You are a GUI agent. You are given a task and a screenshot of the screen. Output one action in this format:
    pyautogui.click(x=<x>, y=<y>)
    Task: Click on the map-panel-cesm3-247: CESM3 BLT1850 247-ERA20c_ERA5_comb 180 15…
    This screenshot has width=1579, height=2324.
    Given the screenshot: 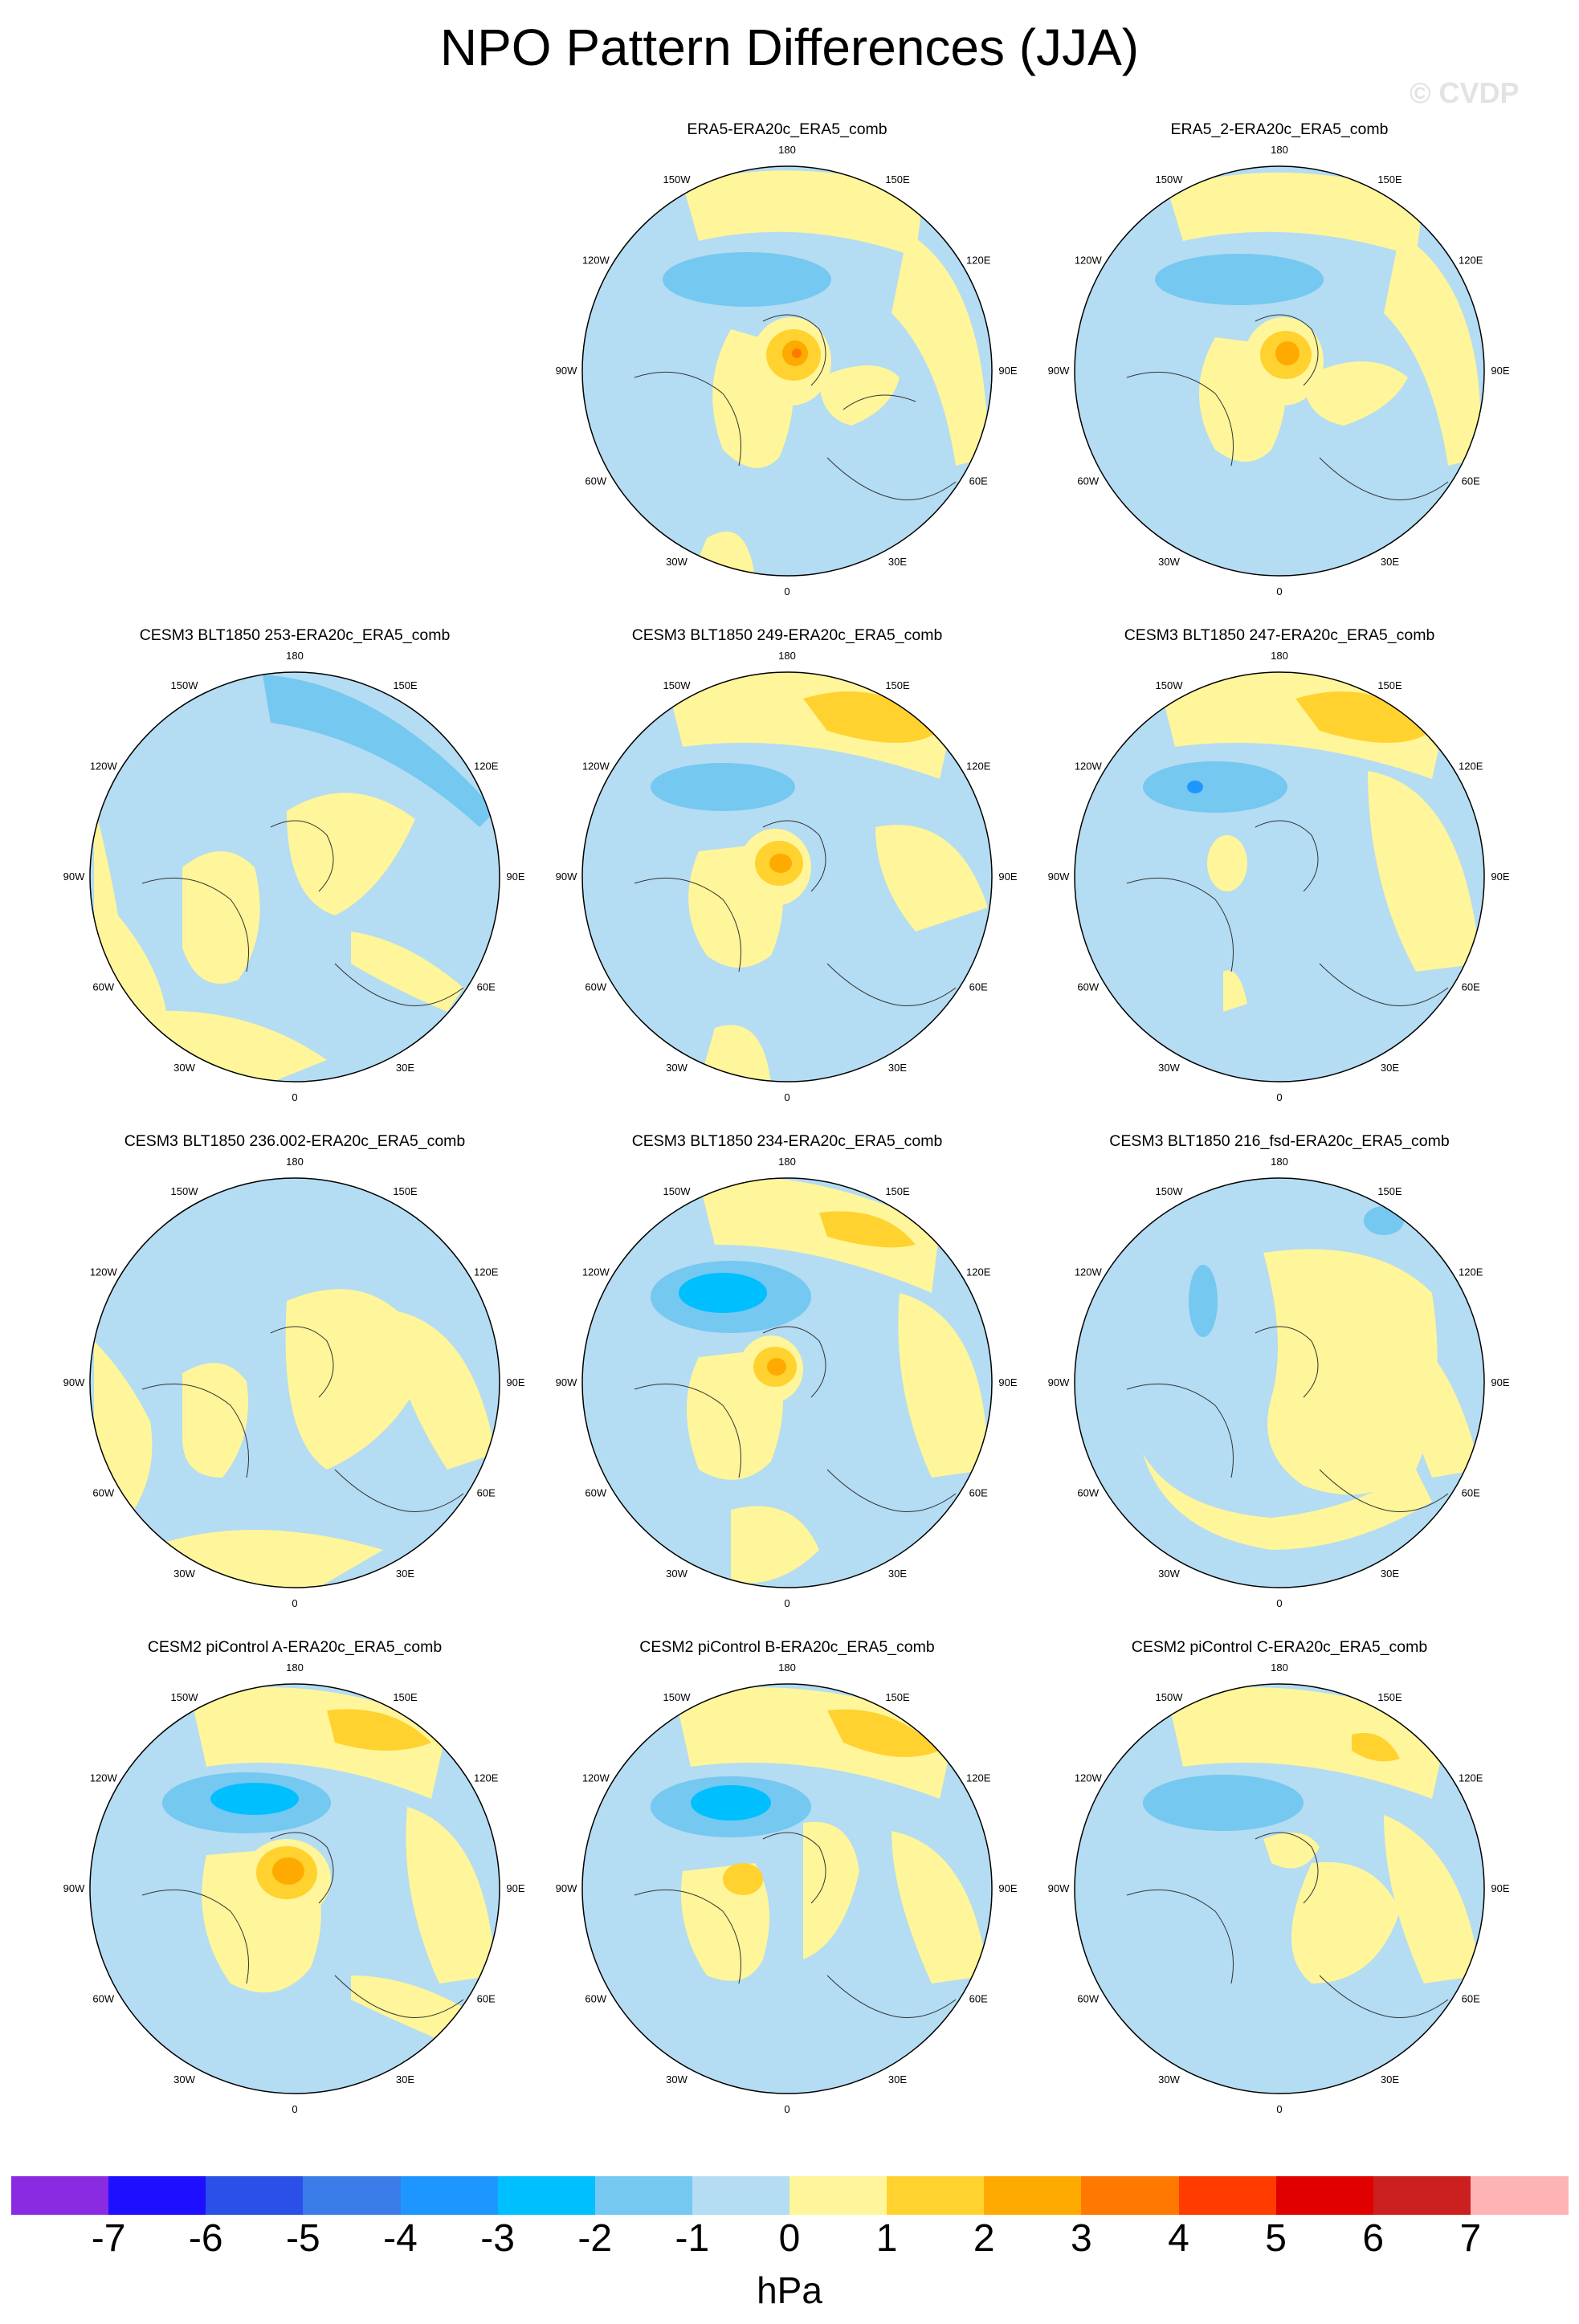 What is the action you would take?
    pyautogui.click(x=1279, y=875)
    